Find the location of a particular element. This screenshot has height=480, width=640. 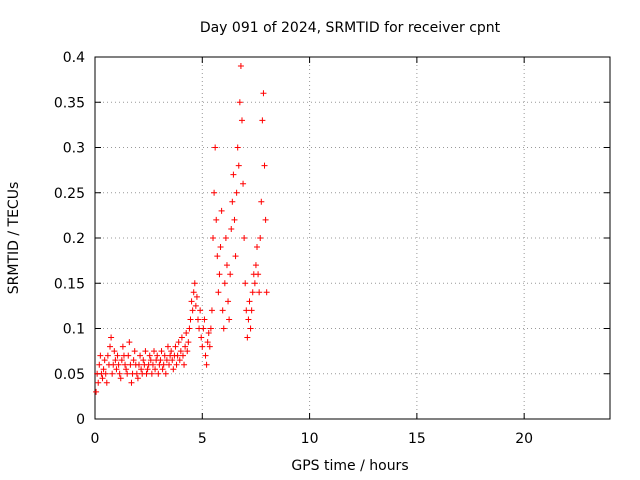

x-tick-label: 0 is located at coordinates (95, 439).